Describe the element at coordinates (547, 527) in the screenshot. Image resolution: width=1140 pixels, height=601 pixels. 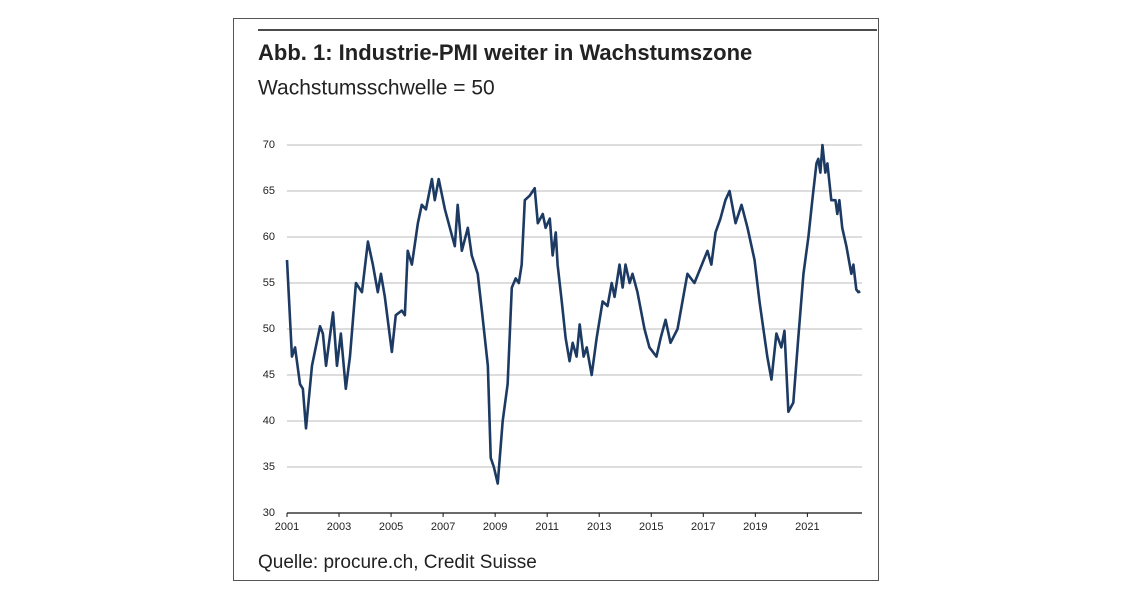
I see `x-tick-label: 2011` at that location.